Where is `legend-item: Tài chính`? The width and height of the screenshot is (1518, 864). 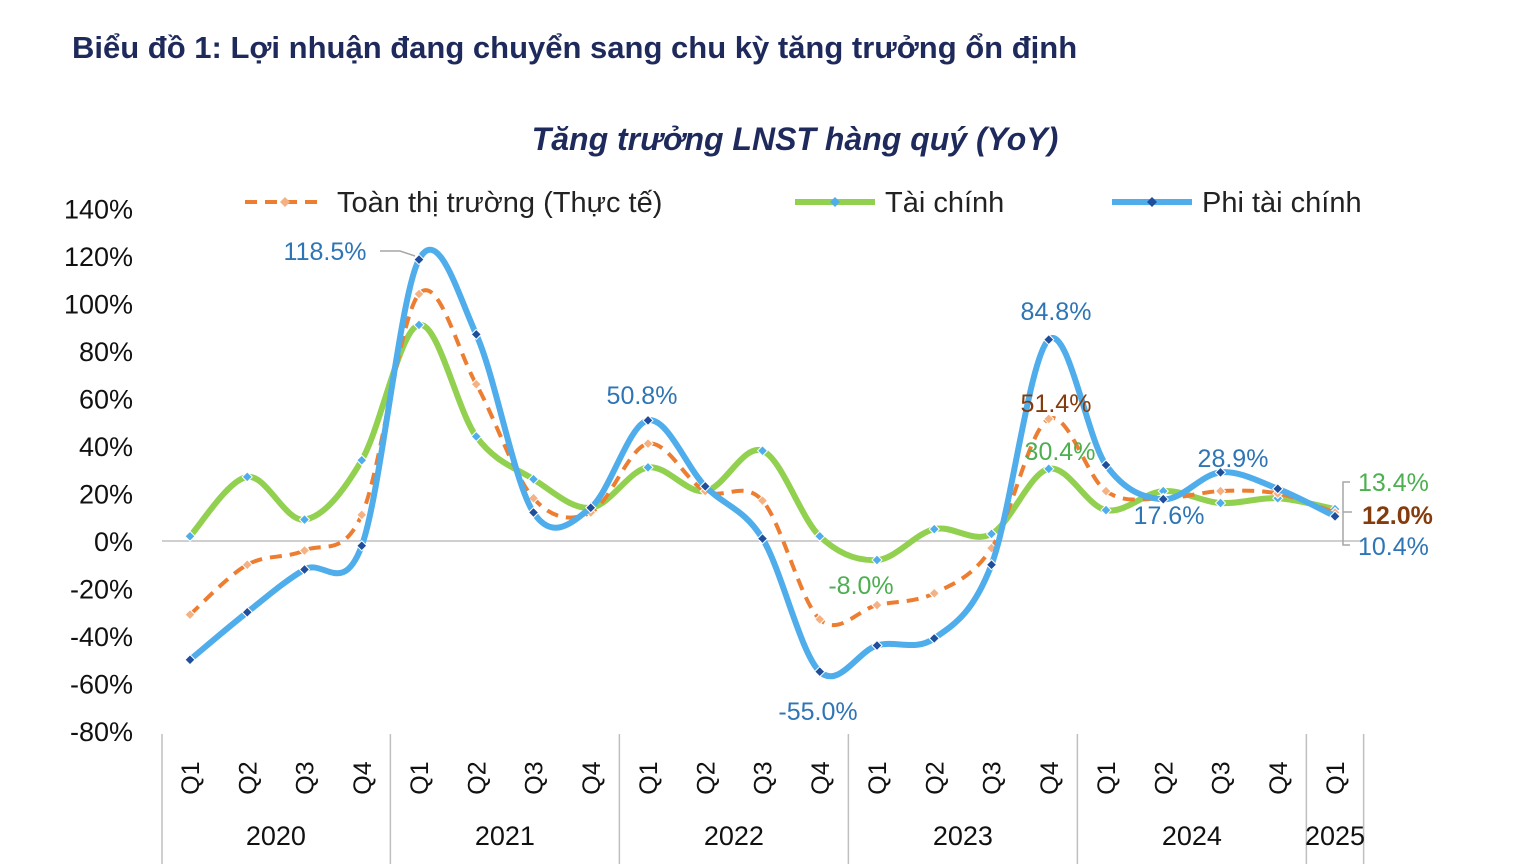 legend-item: Tài chính is located at coordinates (899, 203).